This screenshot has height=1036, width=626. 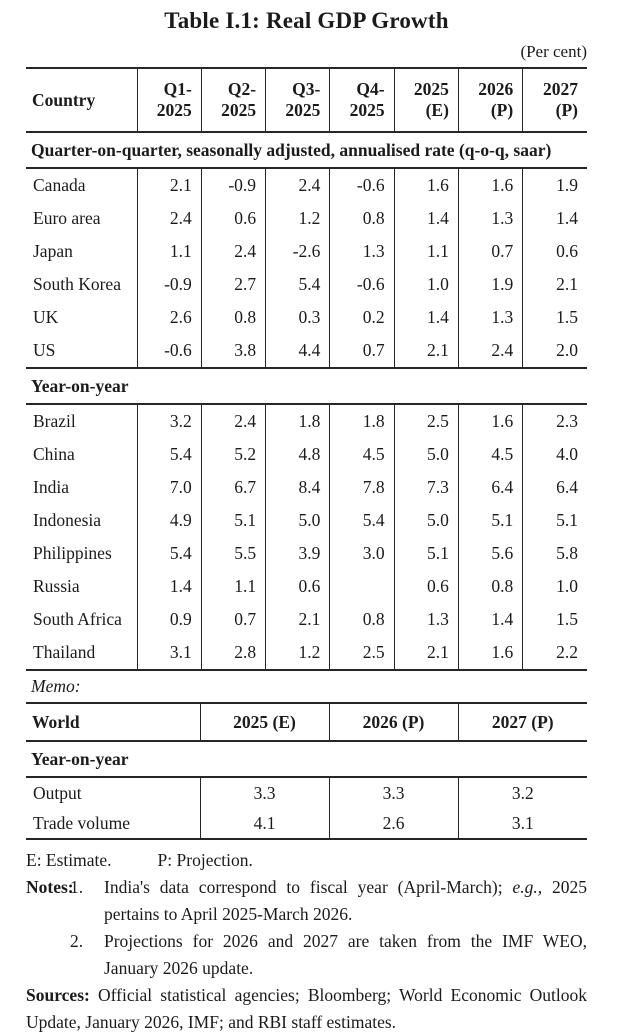 I want to click on note-text-part: 2025 pertains to April 2025-March 2026., so click(x=345, y=900).